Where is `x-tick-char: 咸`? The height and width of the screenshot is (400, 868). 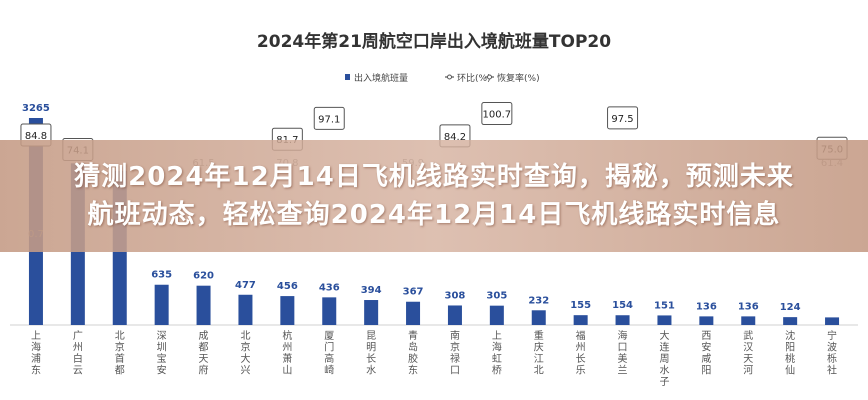
x-tick-char: 咸 is located at coordinates (706, 359).